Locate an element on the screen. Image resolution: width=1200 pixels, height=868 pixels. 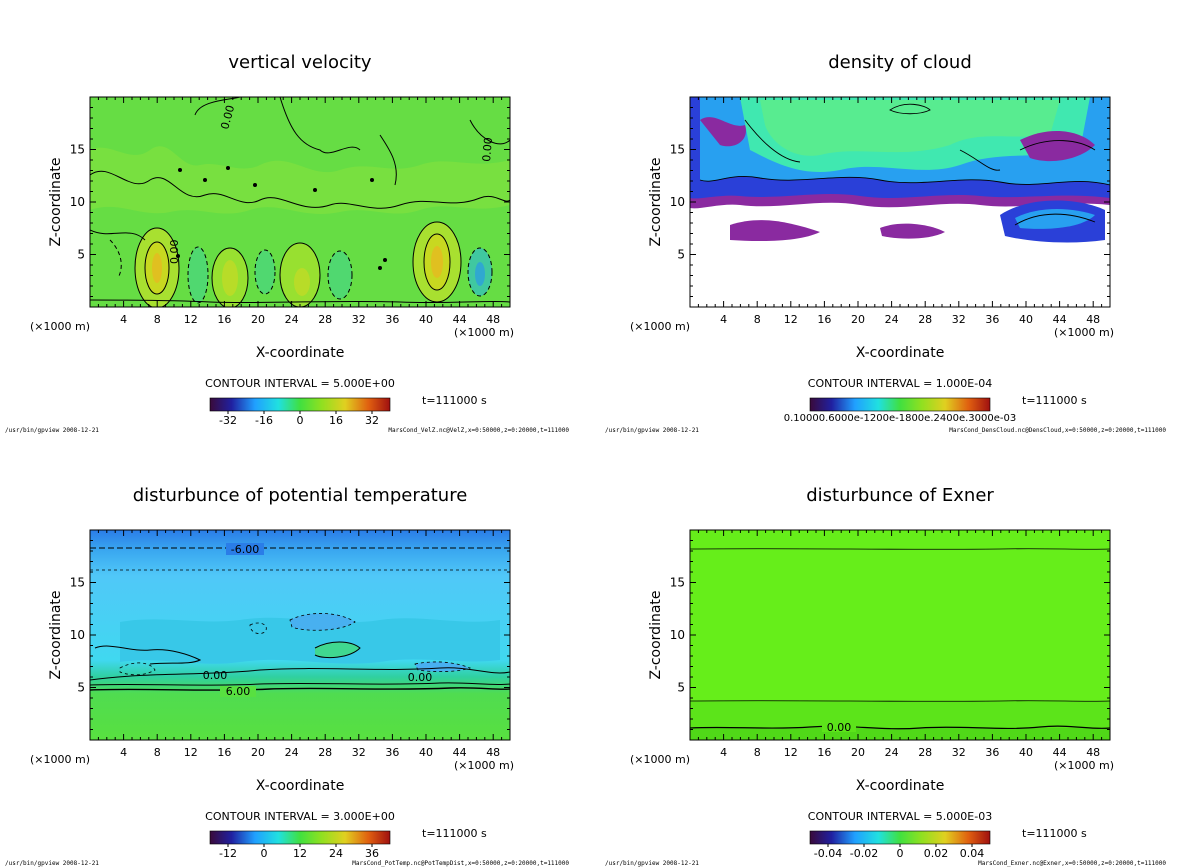
plot-area: 0.00 is located at coordinates (900, 635).